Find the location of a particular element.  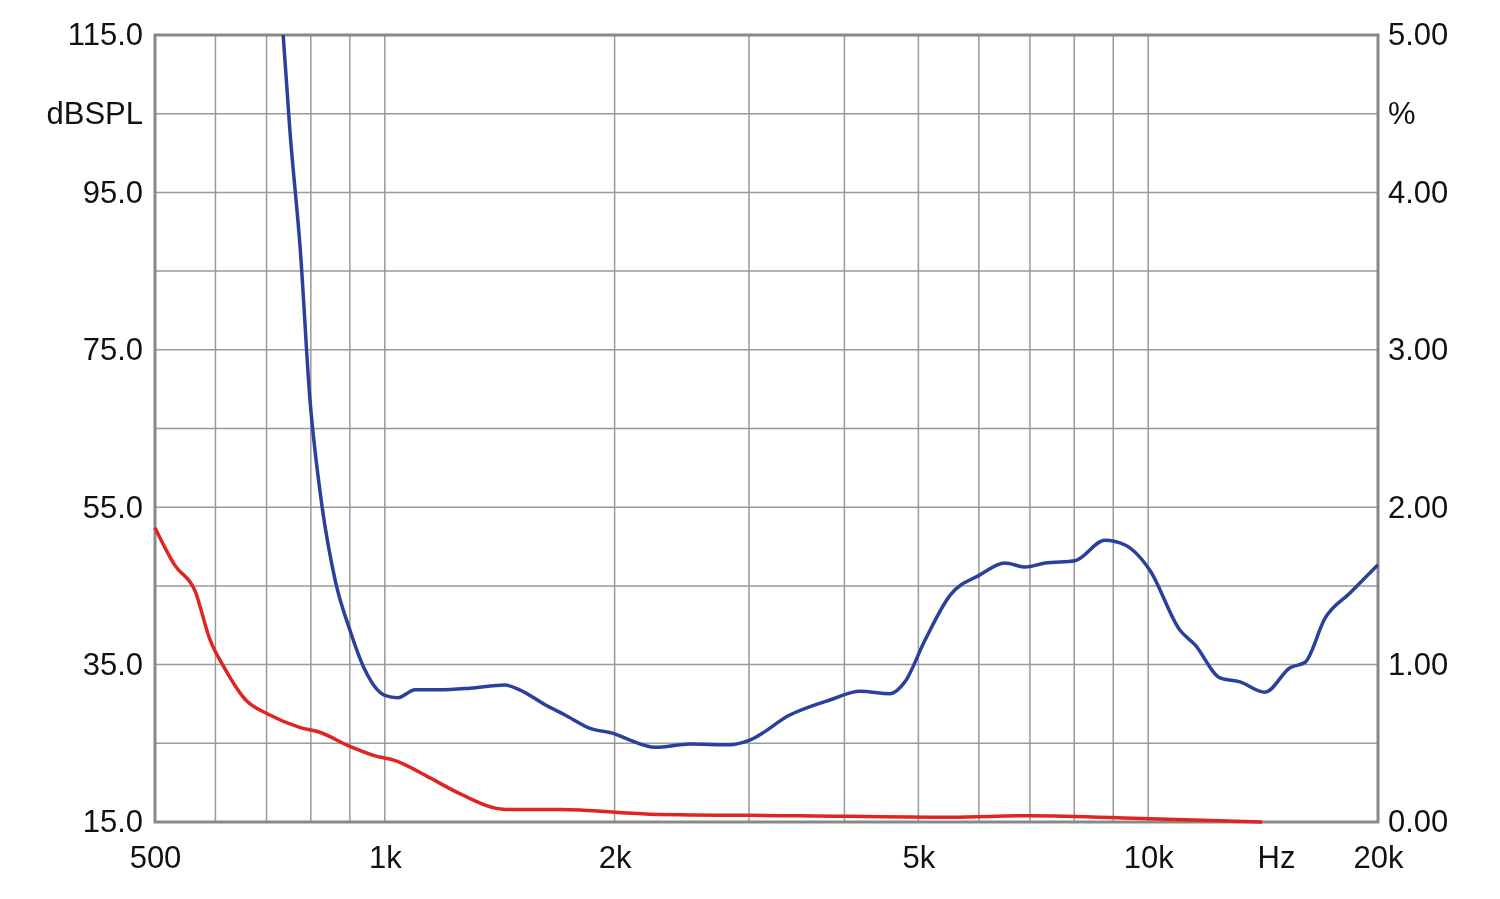

y2-tick-label: 5.00 is located at coordinates (1418, 35).